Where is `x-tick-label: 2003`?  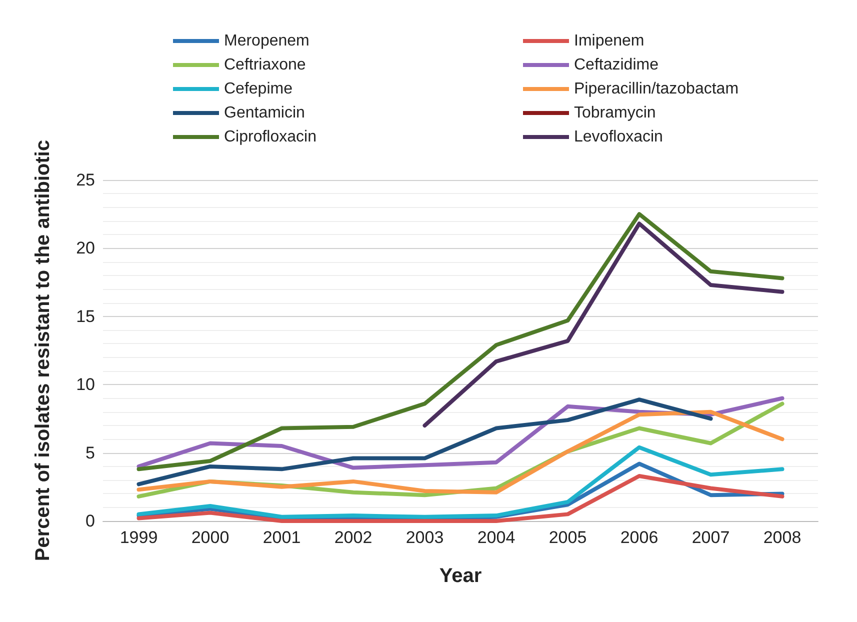
x-tick-label: 2003 is located at coordinates (425, 537).